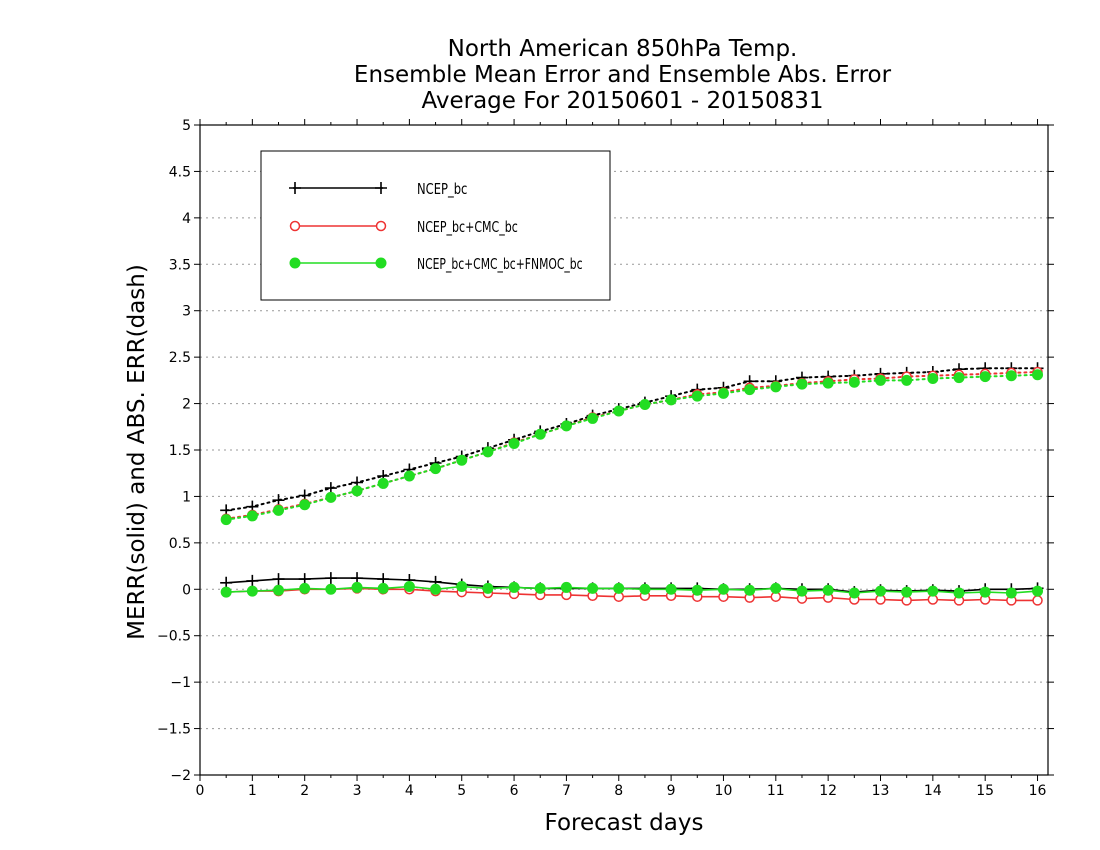  What do you see at coordinates (566, 791) in the screenshot?
I see `x-tick-label: 7` at bounding box center [566, 791].